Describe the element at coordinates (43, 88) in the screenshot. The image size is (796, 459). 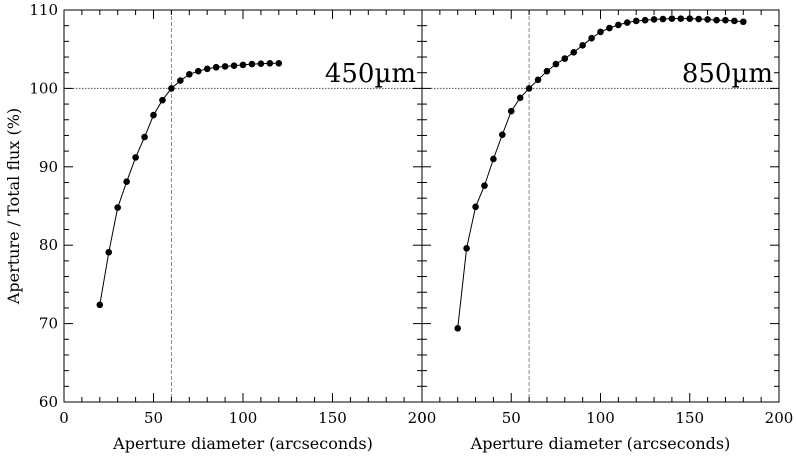
I see `y-tick-label: 100` at that location.